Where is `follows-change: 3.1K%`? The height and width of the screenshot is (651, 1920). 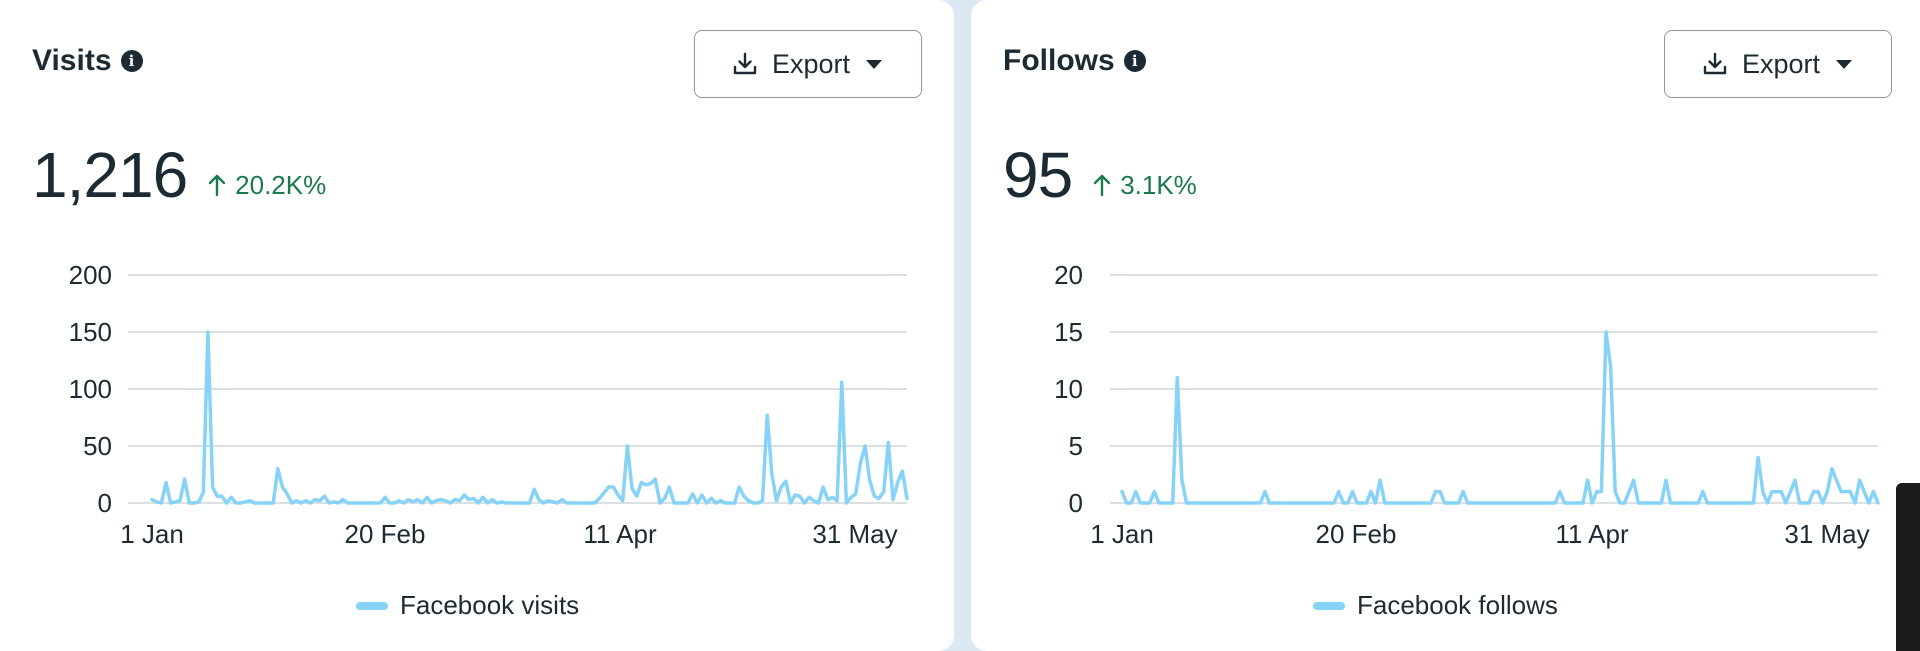 follows-change: 3.1K% is located at coordinates (1144, 185).